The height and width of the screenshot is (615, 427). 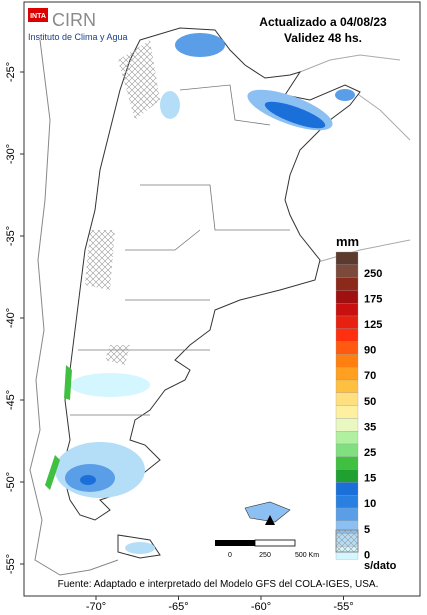 What do you see at coordinates (370, 479) in the screenshot?
I see `legend-label: 15` at bounding box center [370, 479].